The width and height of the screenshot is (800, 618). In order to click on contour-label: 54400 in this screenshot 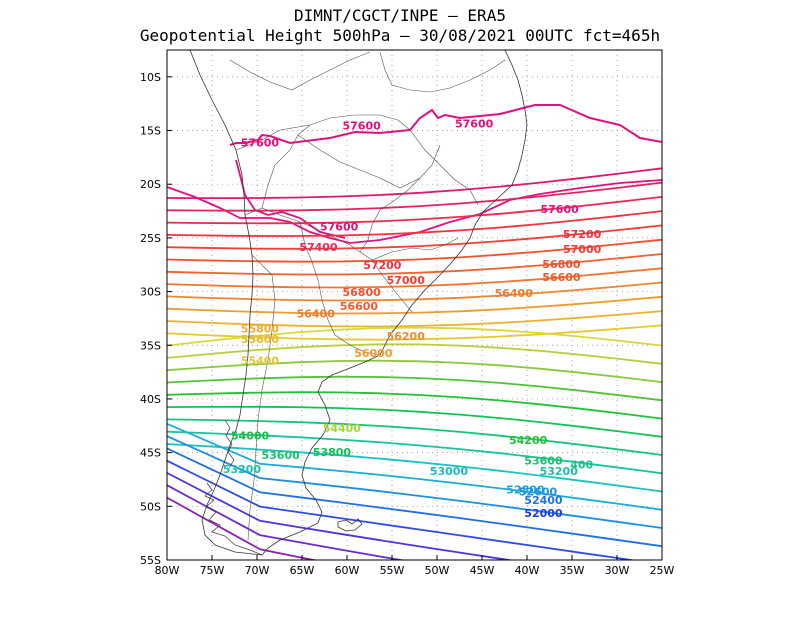, I will do `click(342, 428)`.